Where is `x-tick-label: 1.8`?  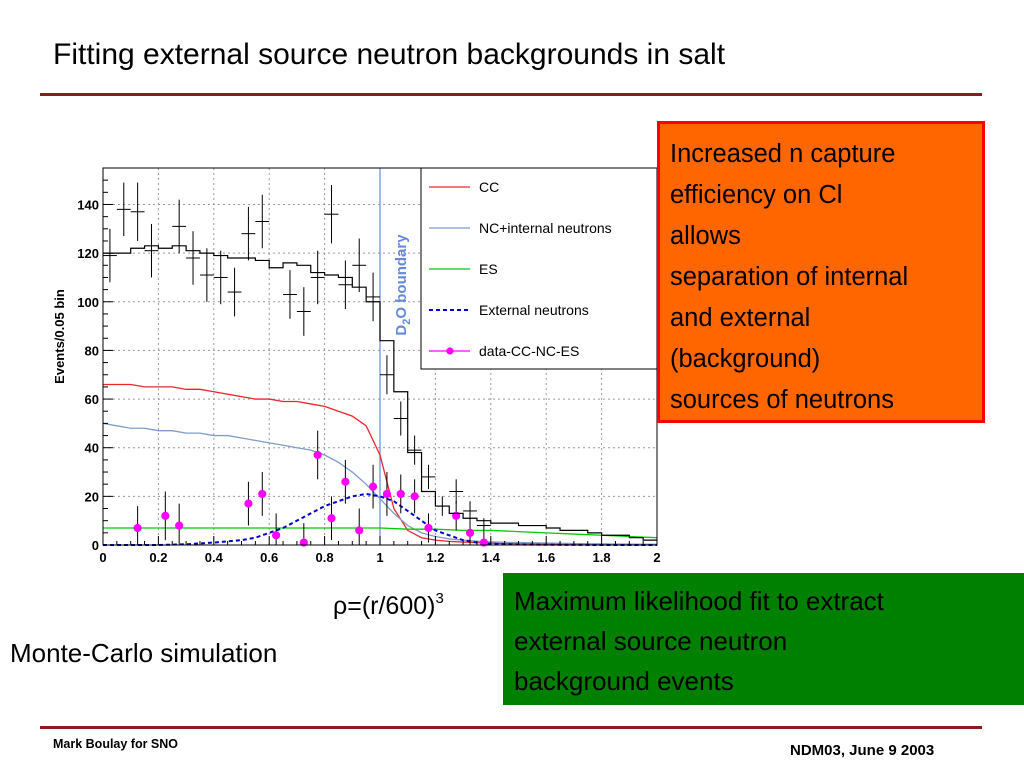 x-tick-label: 1.8 is located at coordinates (602, 557).